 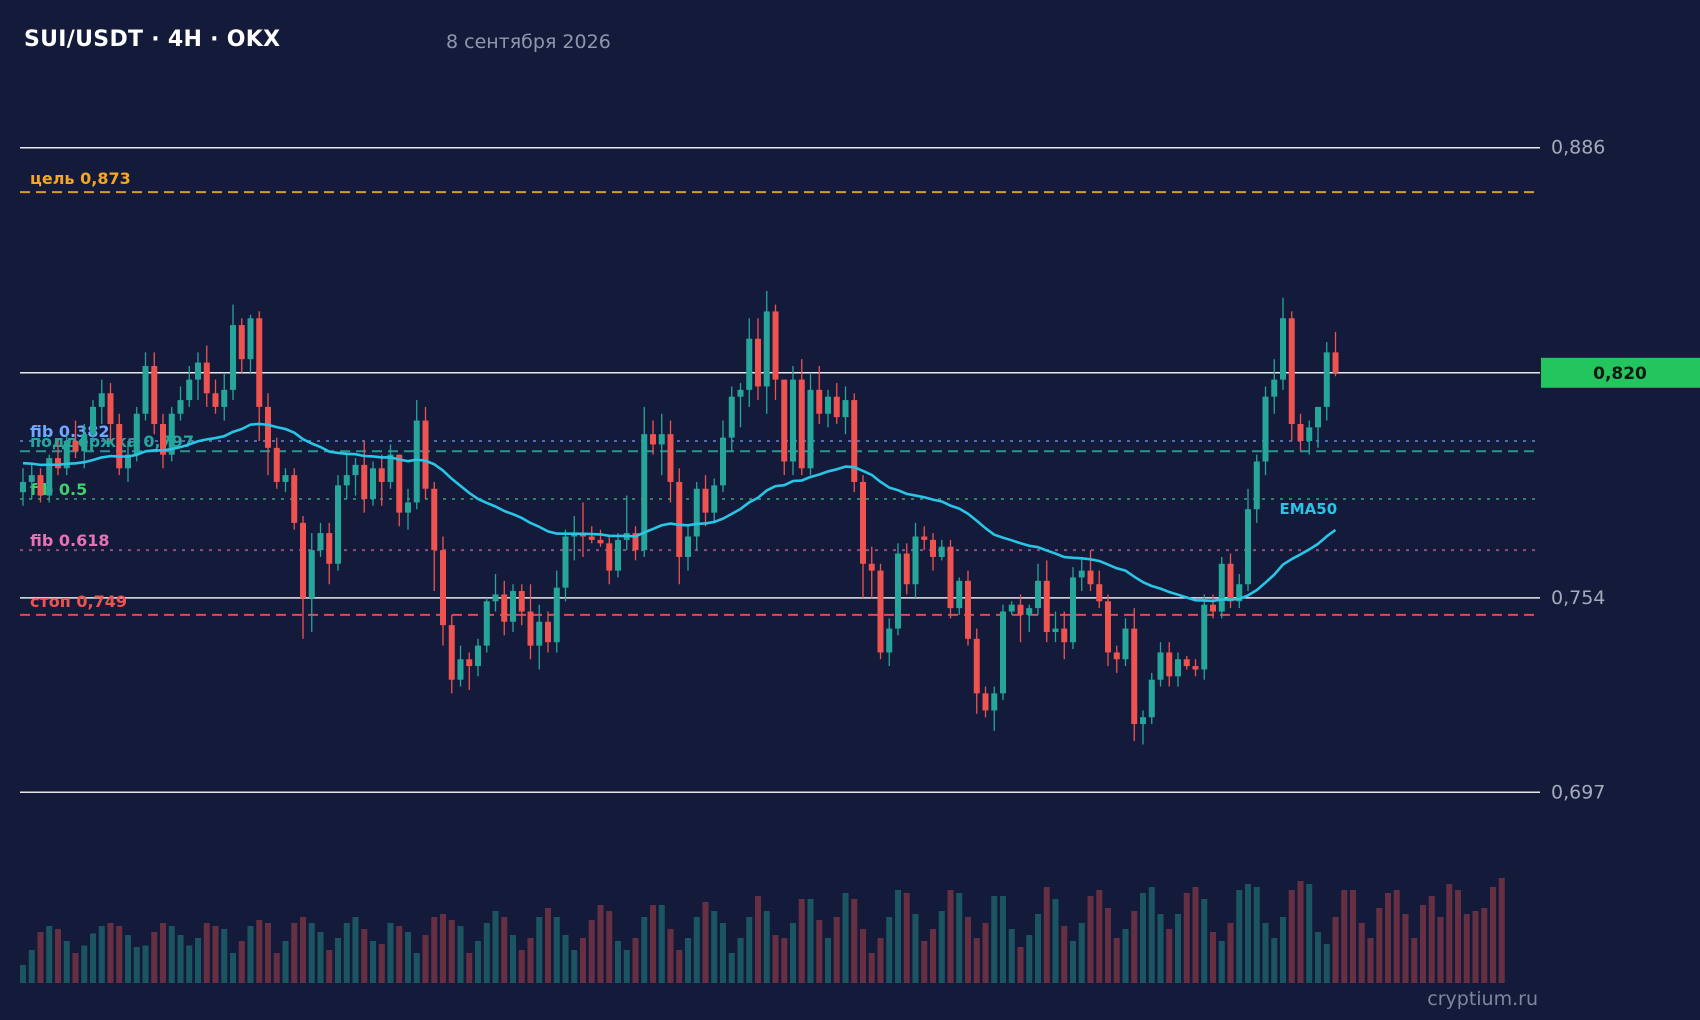 What do you see at coordinates (70, 431) in the screenshot?
I see `level-label-fib382: fib 0.382` at bounding box center [70, 431].